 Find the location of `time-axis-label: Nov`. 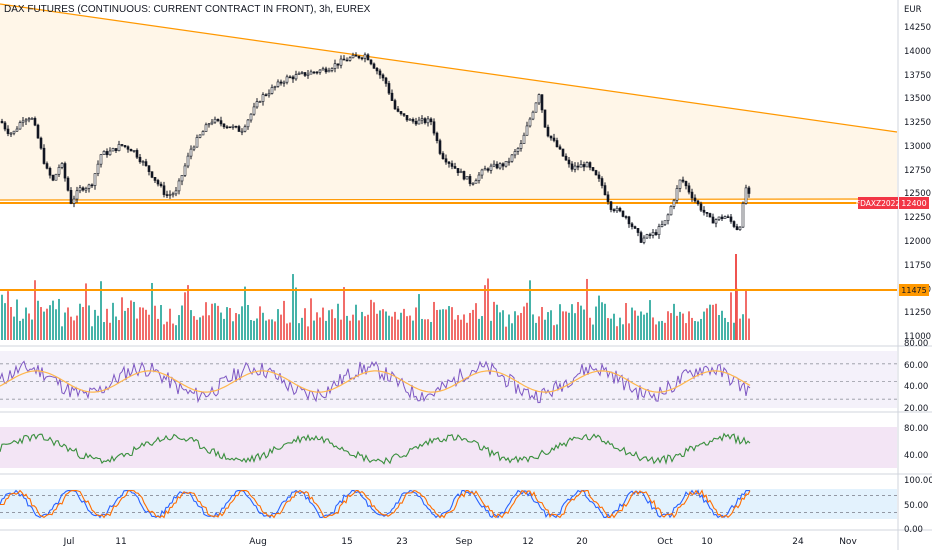

time-axis-label: Nov is located at coordinates (848, 542).